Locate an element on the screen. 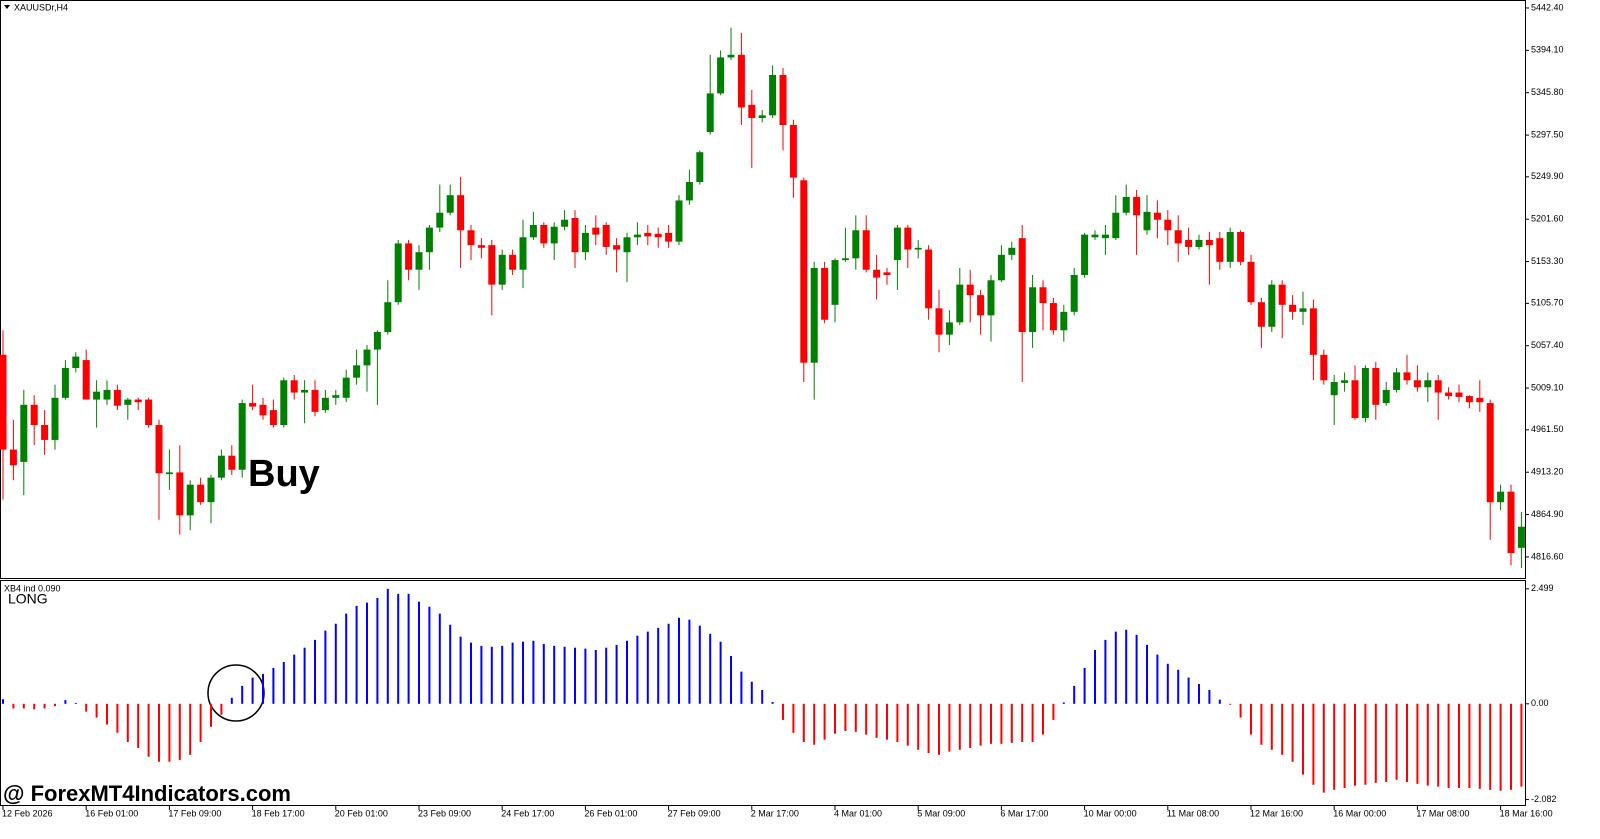 Image resolution: width=1600 pixels, height=839 pixels. y-tick-label: 4816.60 is located at coordinates (1547, 556).